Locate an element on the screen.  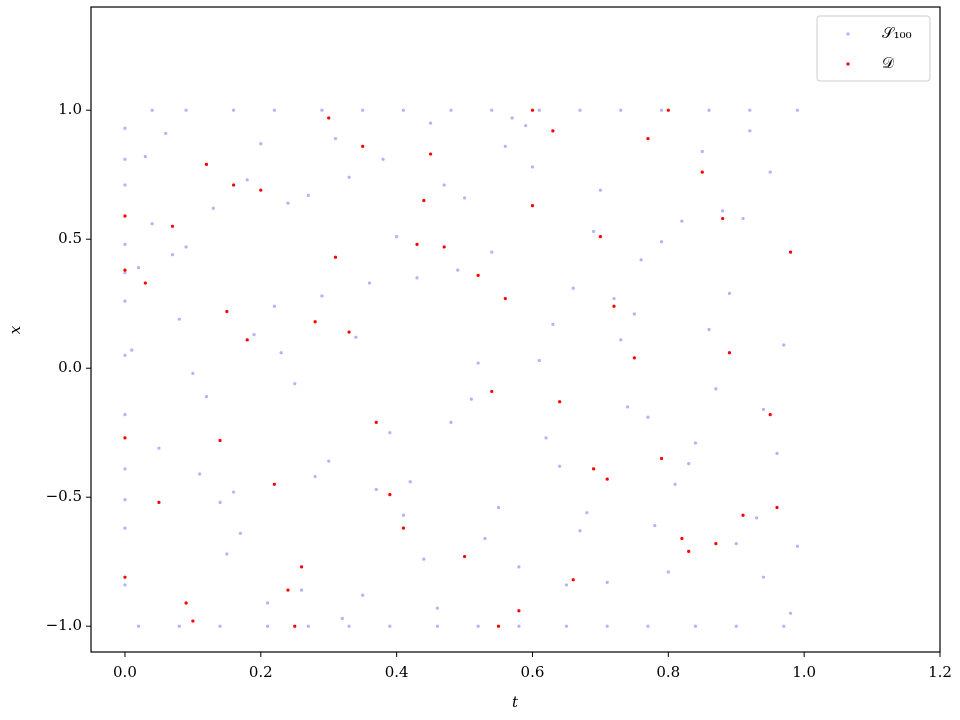
x-tick-label: 0.0 is located at coordinates (125, 672).